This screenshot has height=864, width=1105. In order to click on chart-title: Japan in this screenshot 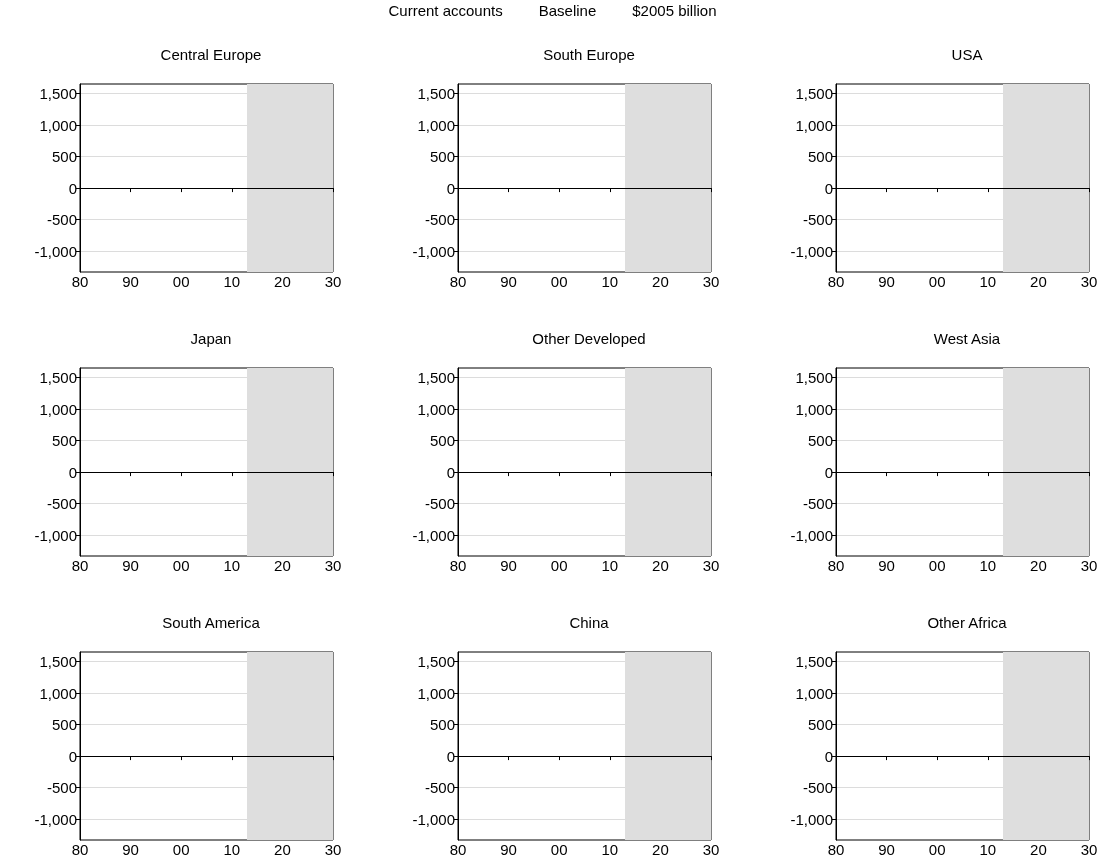, I will do `click(211, 338)`.